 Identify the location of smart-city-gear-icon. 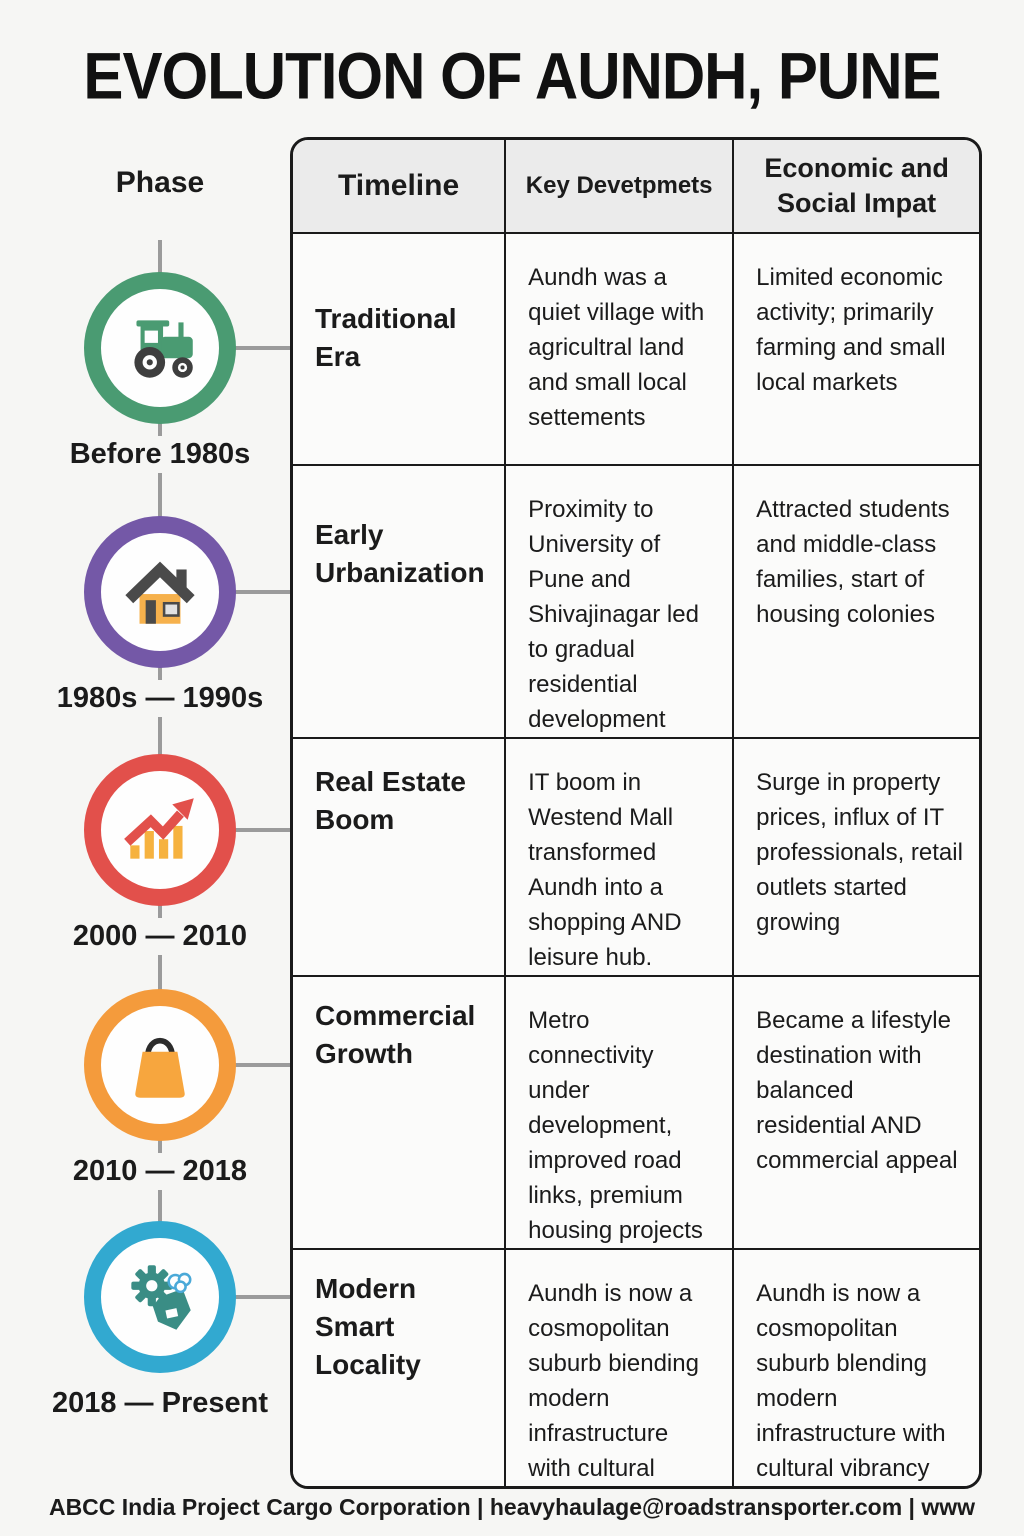
(161, 1297).